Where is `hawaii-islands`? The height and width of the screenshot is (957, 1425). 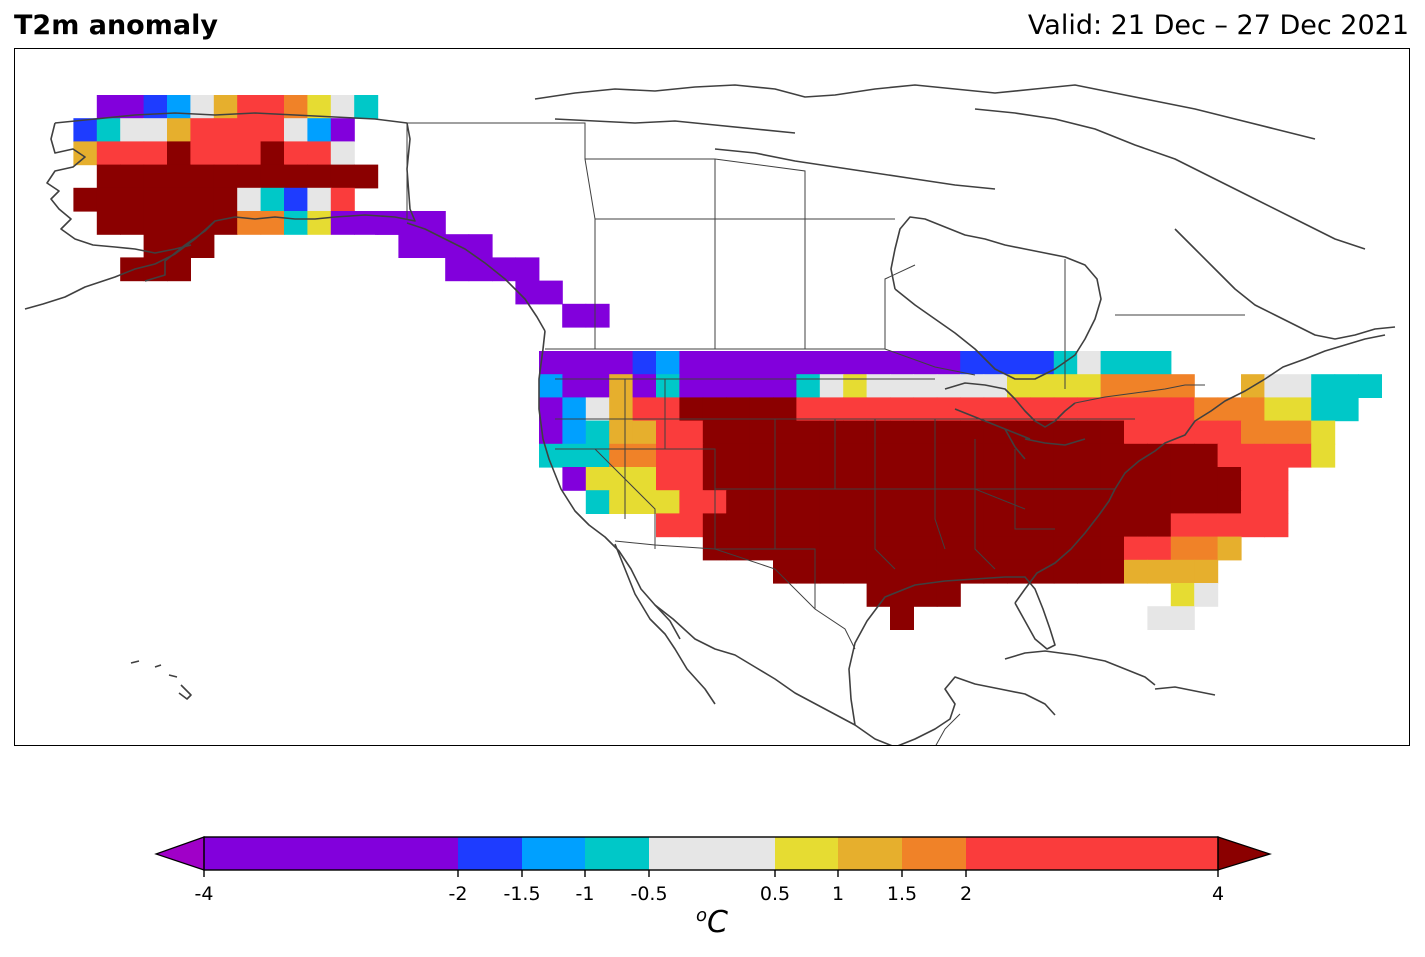
hawaii-islands is located at coordinates (161, 680).